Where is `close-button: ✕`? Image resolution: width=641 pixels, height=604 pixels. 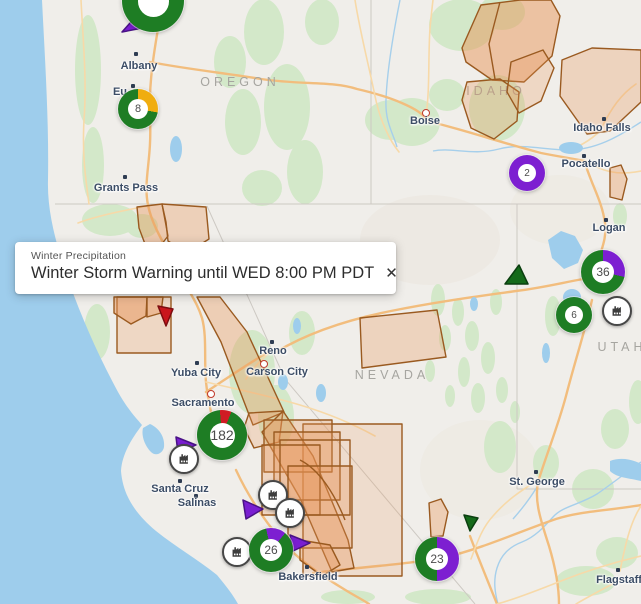 close-button: ✕ is located at coordinates (391, 273).